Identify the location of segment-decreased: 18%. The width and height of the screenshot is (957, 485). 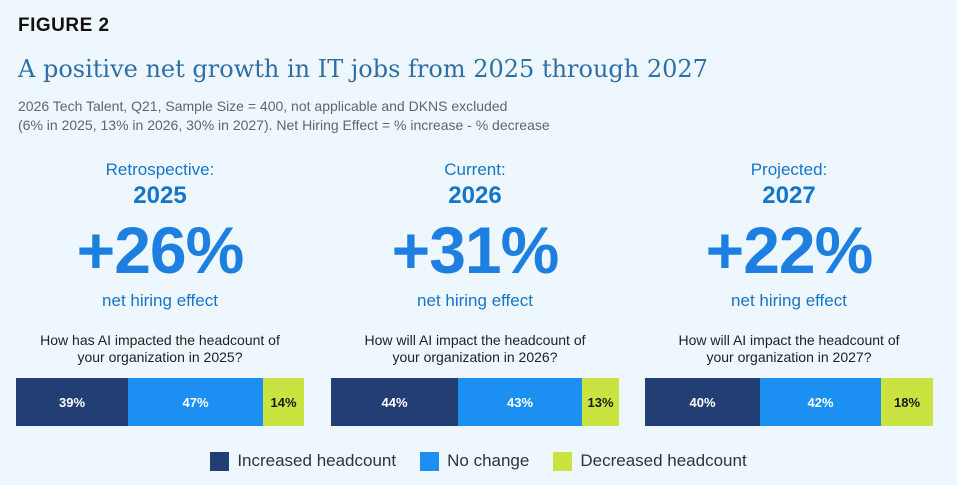
(907, 402).